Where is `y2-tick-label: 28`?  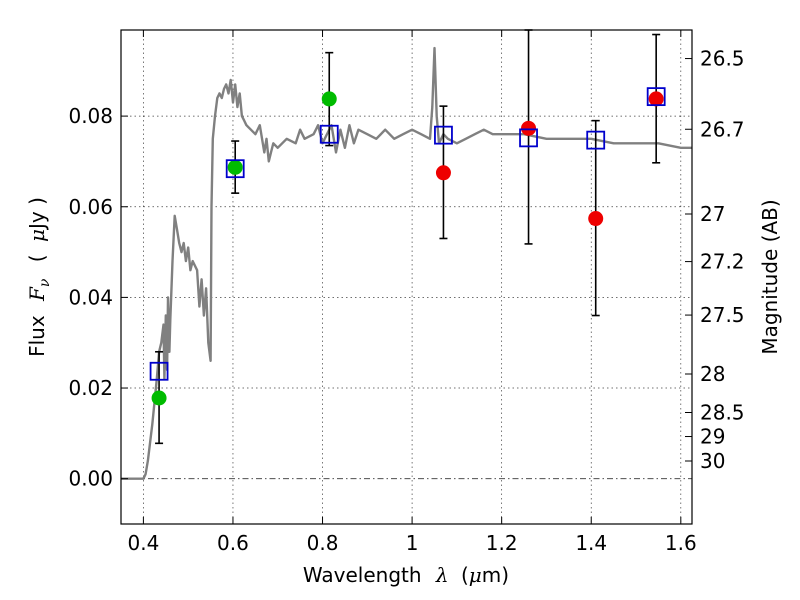 y2-tick-label: 28 is located at coordinates (712, 374).